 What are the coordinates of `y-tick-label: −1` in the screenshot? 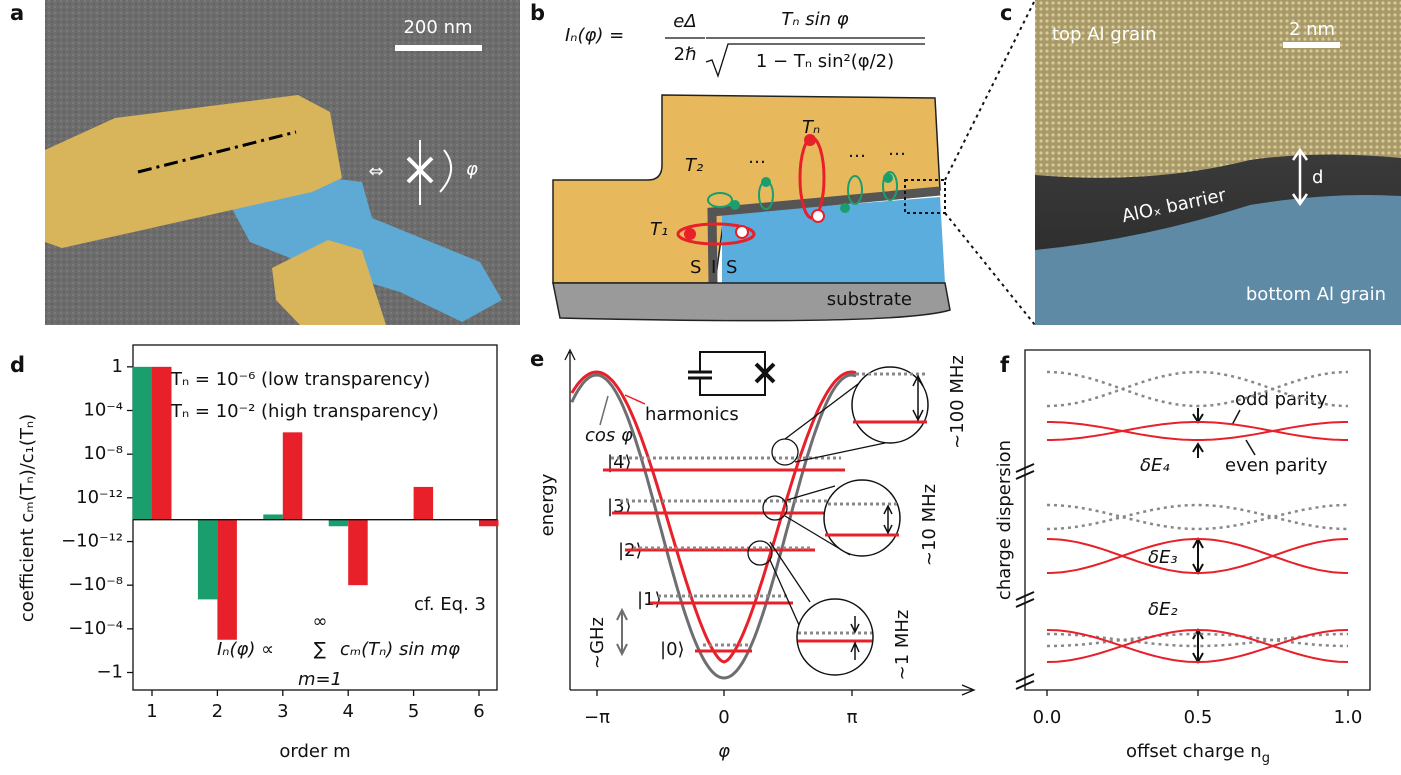 It's located at (109, 672).